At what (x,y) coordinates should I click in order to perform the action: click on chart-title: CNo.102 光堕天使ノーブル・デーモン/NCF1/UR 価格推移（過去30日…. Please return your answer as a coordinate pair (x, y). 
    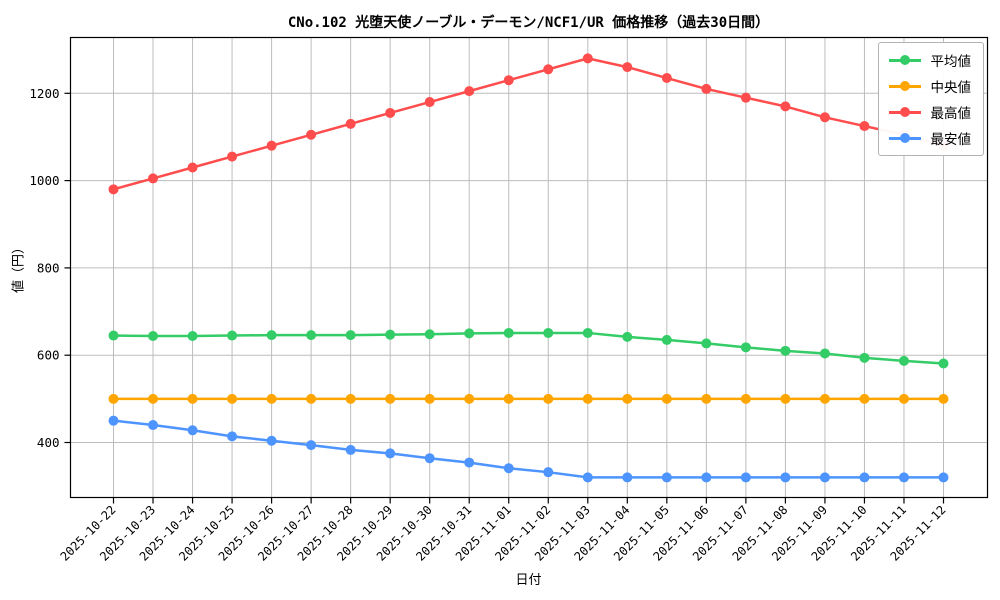
    Looking at the image, I should click on (528, 23).